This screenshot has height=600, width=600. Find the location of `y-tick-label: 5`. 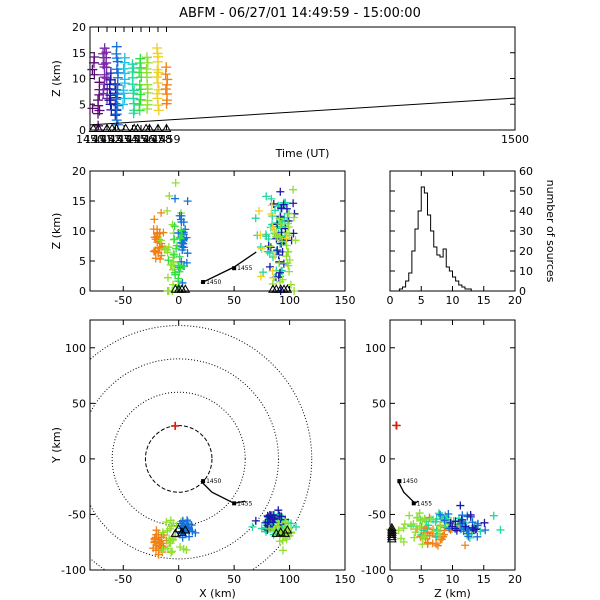

y-tick-label: 5 is located at coordinates (82, 104).